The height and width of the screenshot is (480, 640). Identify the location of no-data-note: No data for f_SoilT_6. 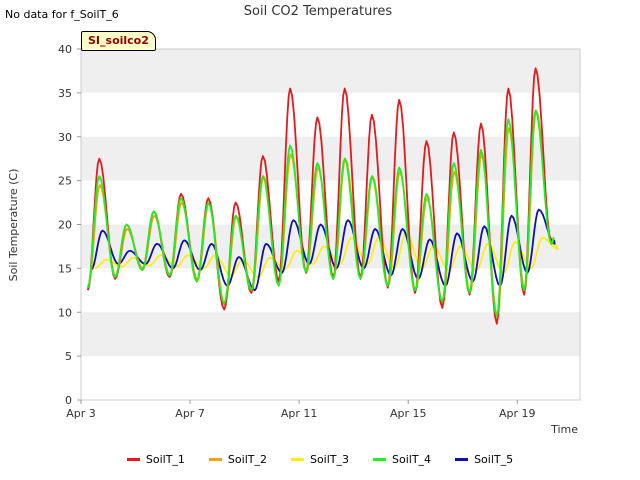
(62, 14).